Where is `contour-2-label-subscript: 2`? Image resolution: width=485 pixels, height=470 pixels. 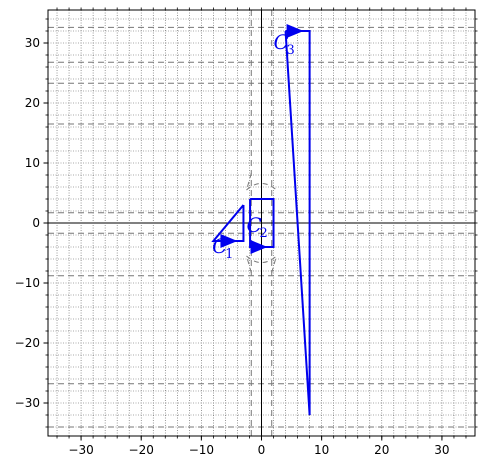
contour-2-label-subscript: 2 is located at coordinates (263, 233).